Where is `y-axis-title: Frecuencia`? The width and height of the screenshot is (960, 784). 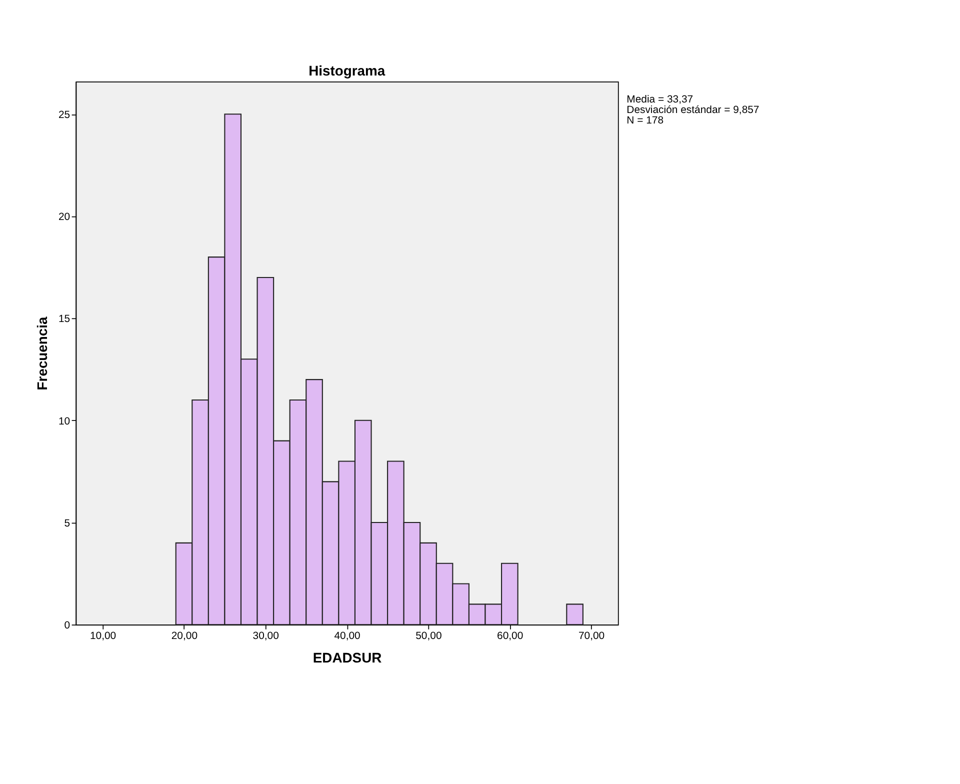 y-axis-title: Frecuencia is located at coordinates (42, 353).